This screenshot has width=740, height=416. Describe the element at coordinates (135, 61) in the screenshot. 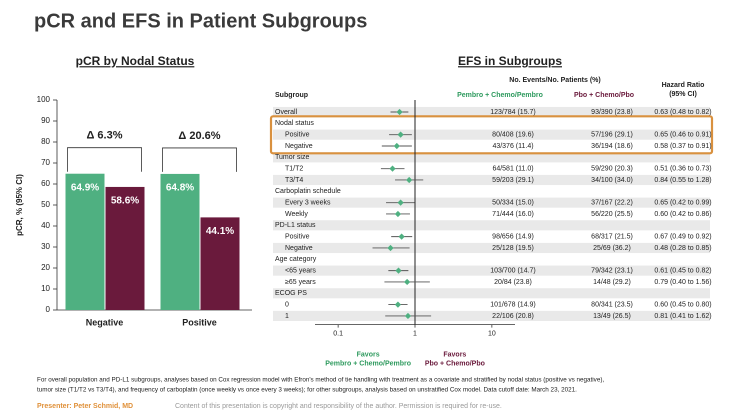

I see `bar-chart-title: pCR by Nodal Status` at that location.